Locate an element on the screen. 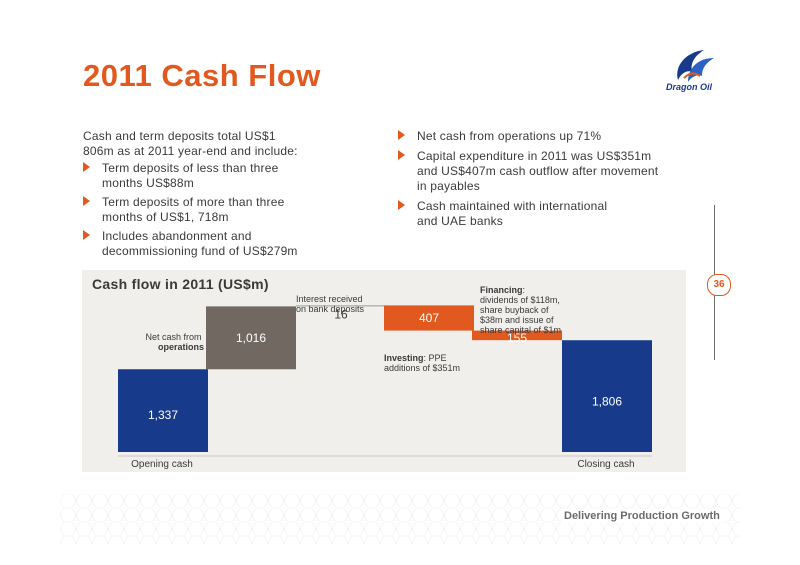  page-title: 2011 Cash Flow is located at coordinates (202, 75).